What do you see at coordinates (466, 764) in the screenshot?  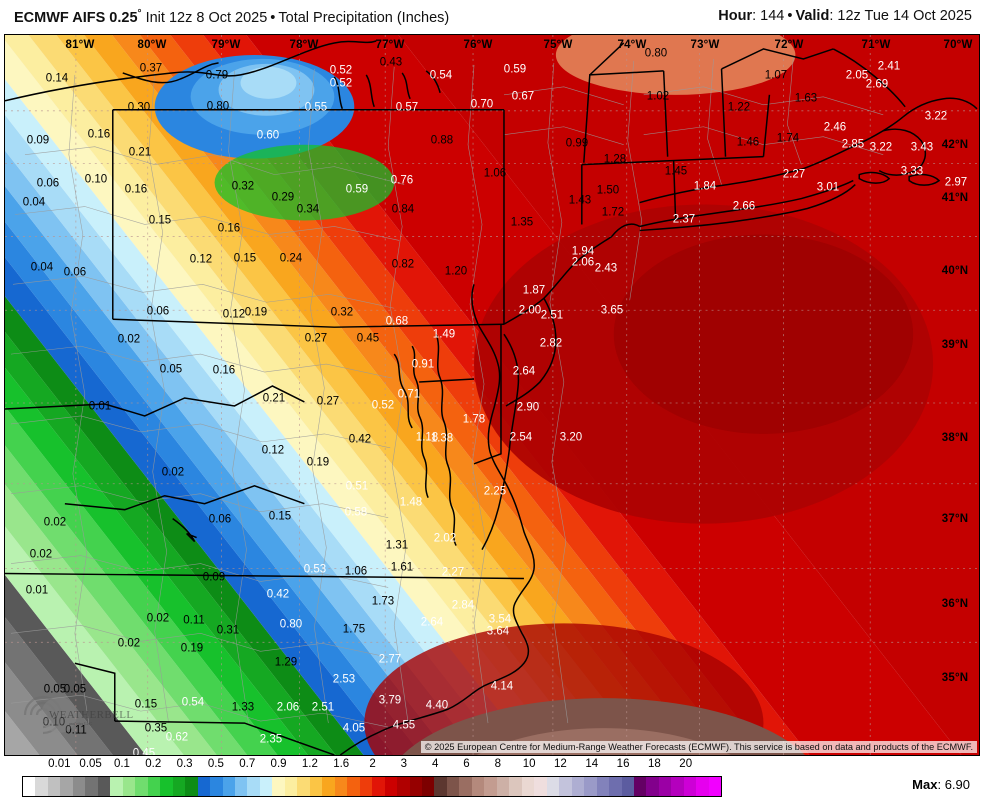 I see `colorbar-tick-label: 6` at bounding box center [466, 764].